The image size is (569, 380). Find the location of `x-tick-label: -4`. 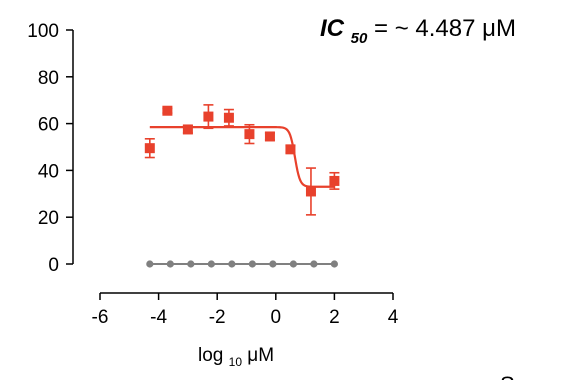

x-tick-label: -4 is located at coordinates (158, 317).